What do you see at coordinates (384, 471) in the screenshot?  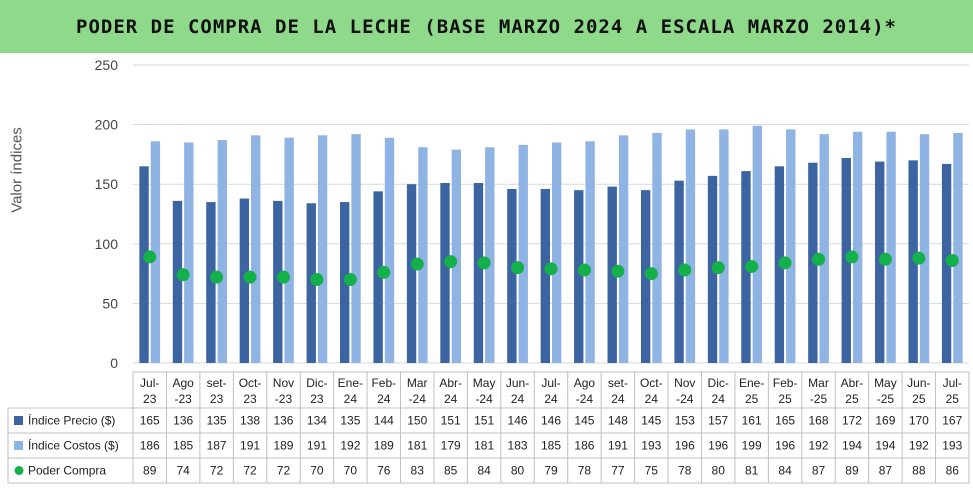 I see `data-label: 76` at bounding box center [384, 471].